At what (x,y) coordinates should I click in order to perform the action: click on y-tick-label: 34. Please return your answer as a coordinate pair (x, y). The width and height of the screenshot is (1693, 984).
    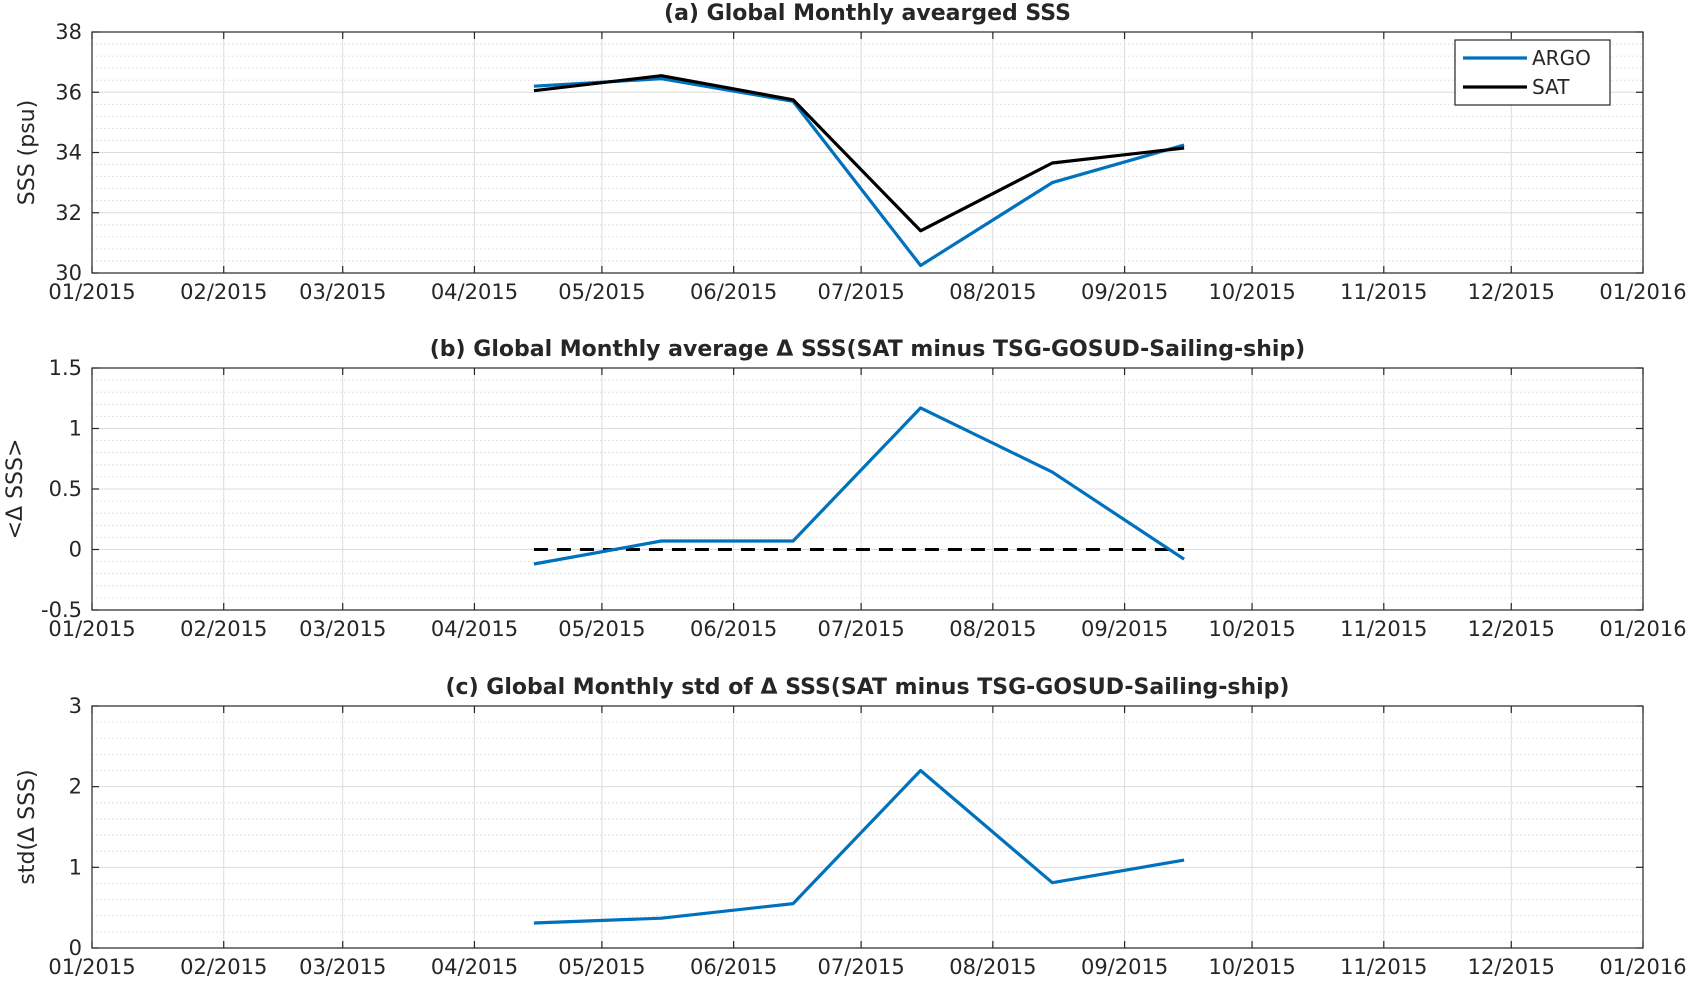
    Looking at the image, I should click on (68, 153).